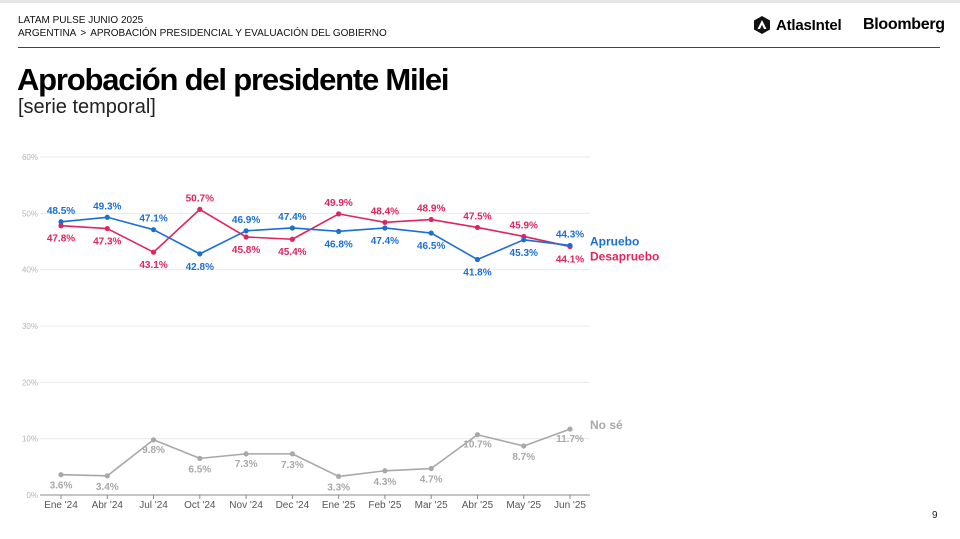 Image resolution: width=960 pixels, height=539 pixels. Describe the element at coordinates (30, 382) in the screenshot. I see `y-tick-label: 20%` at that location.